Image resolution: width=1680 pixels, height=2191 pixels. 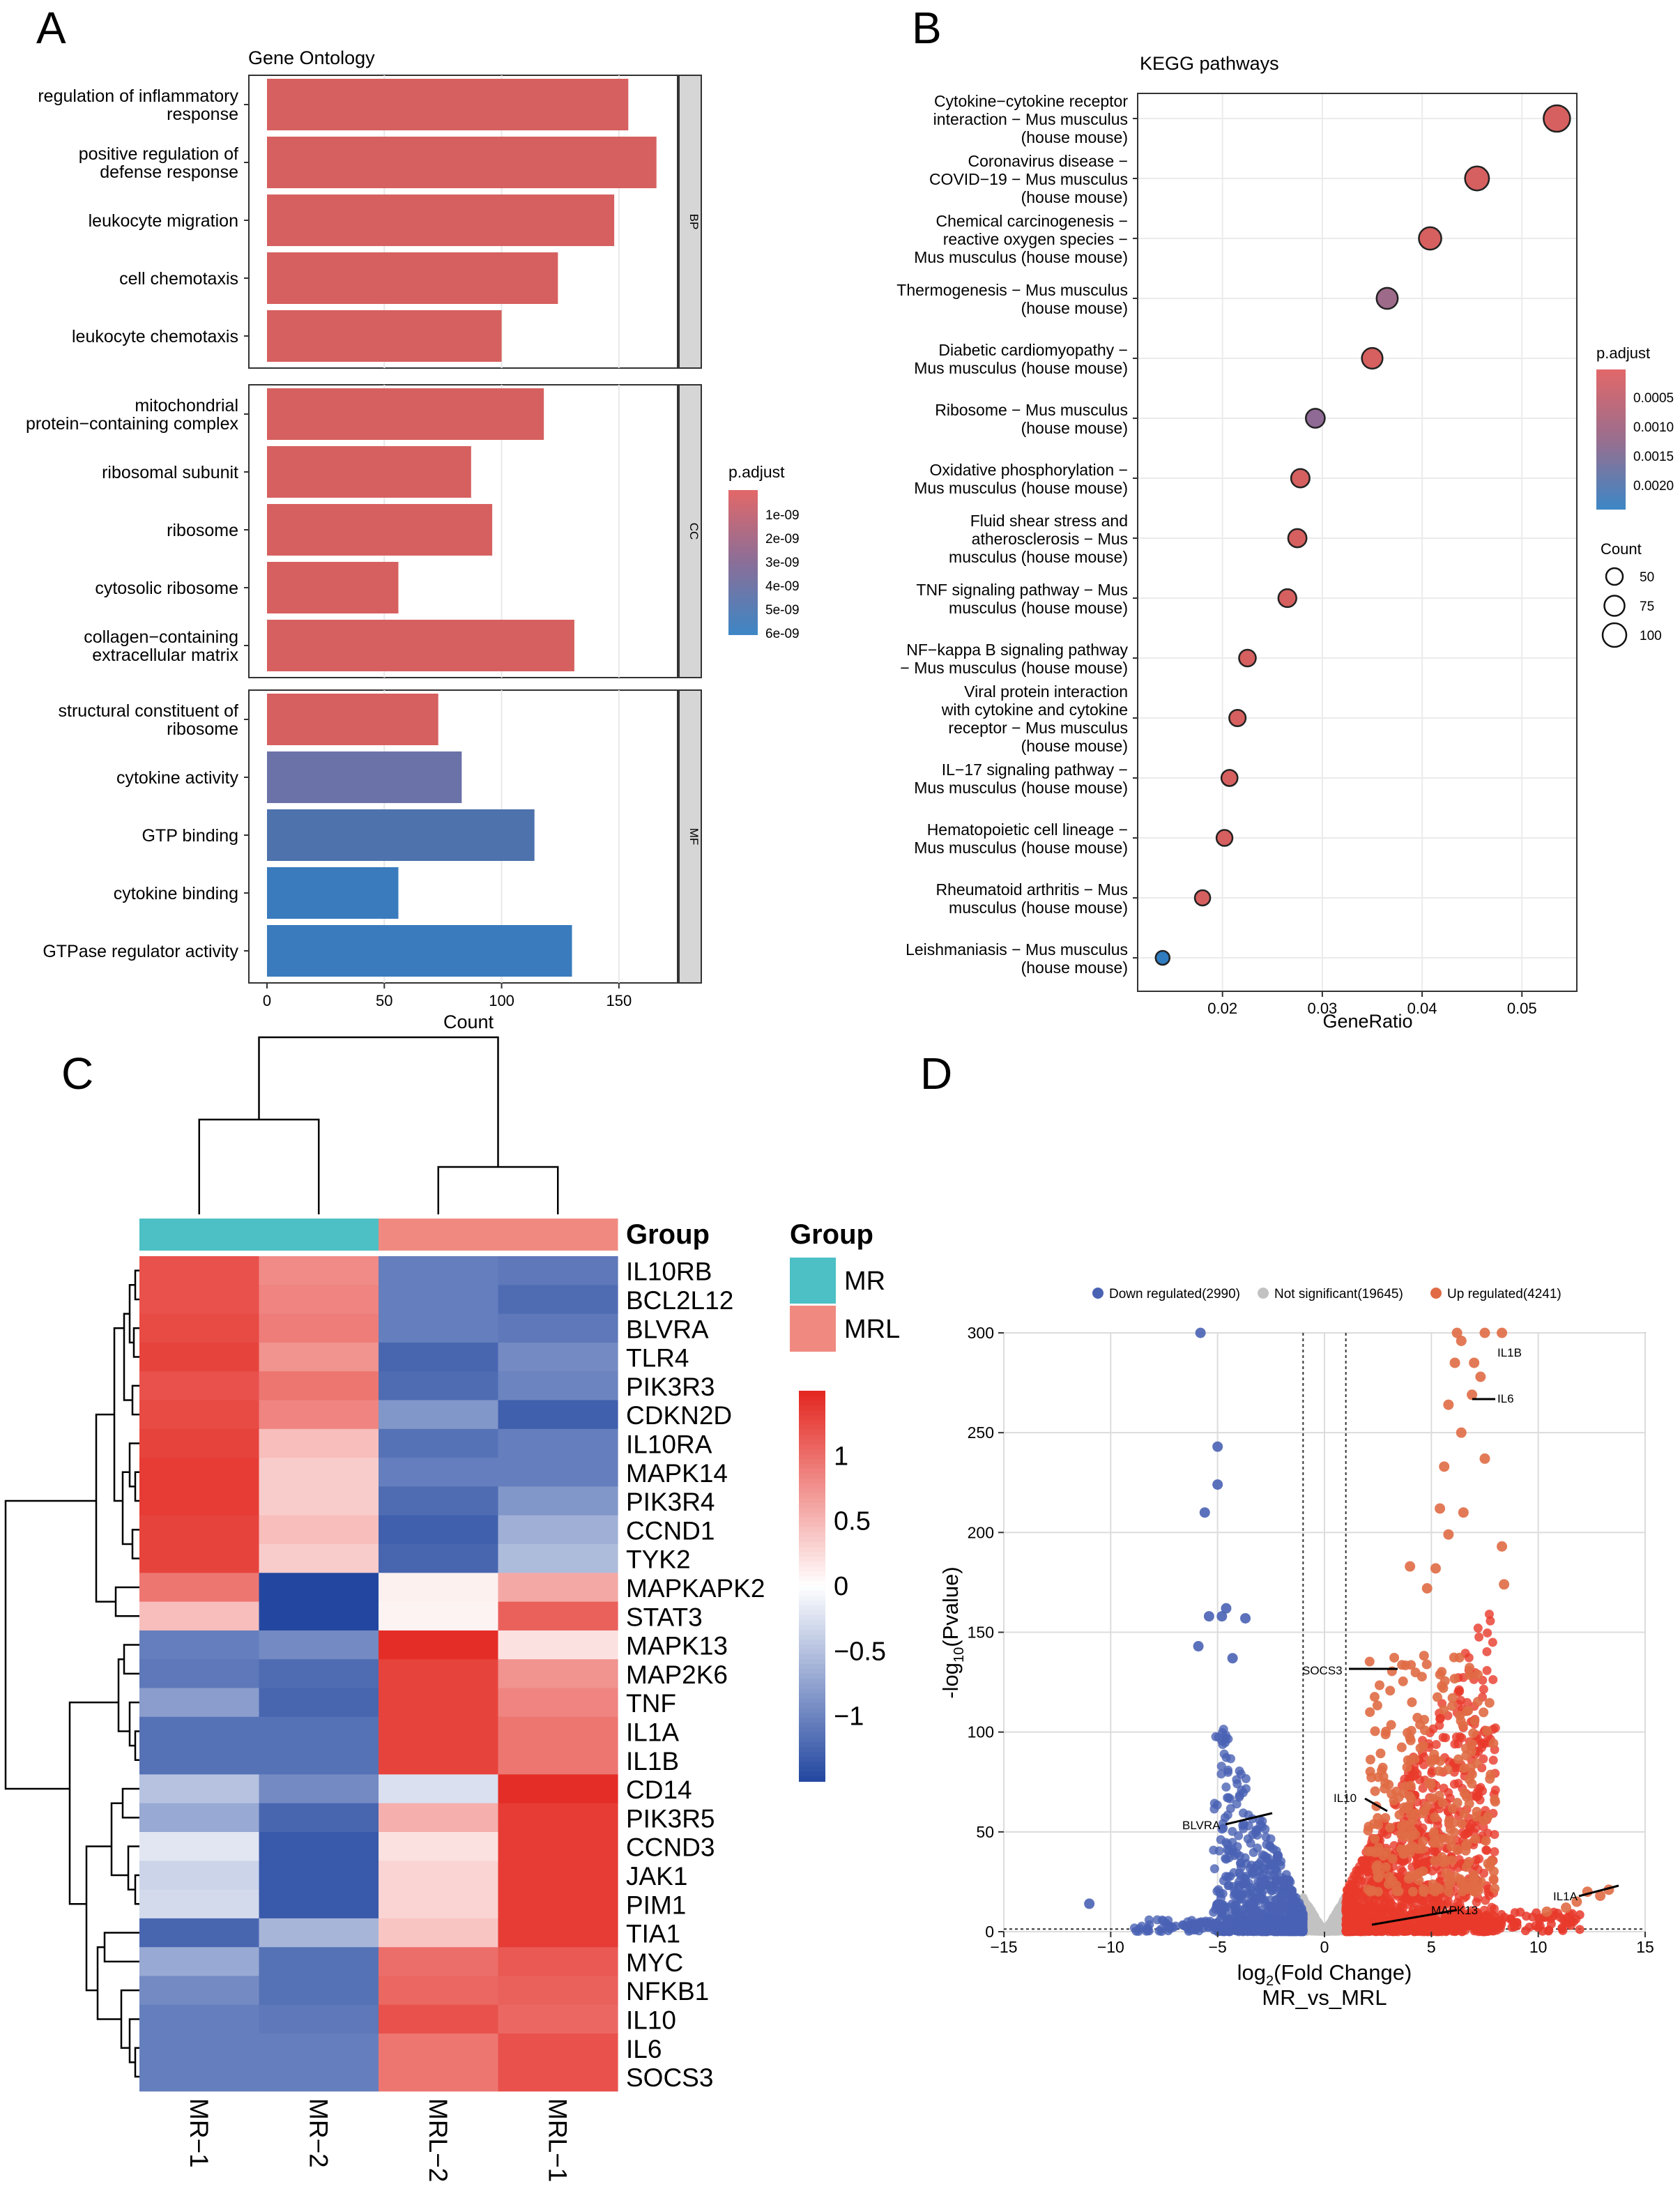 I want to click on gene-label: BLVRA, so click(x=1201, y=1826).